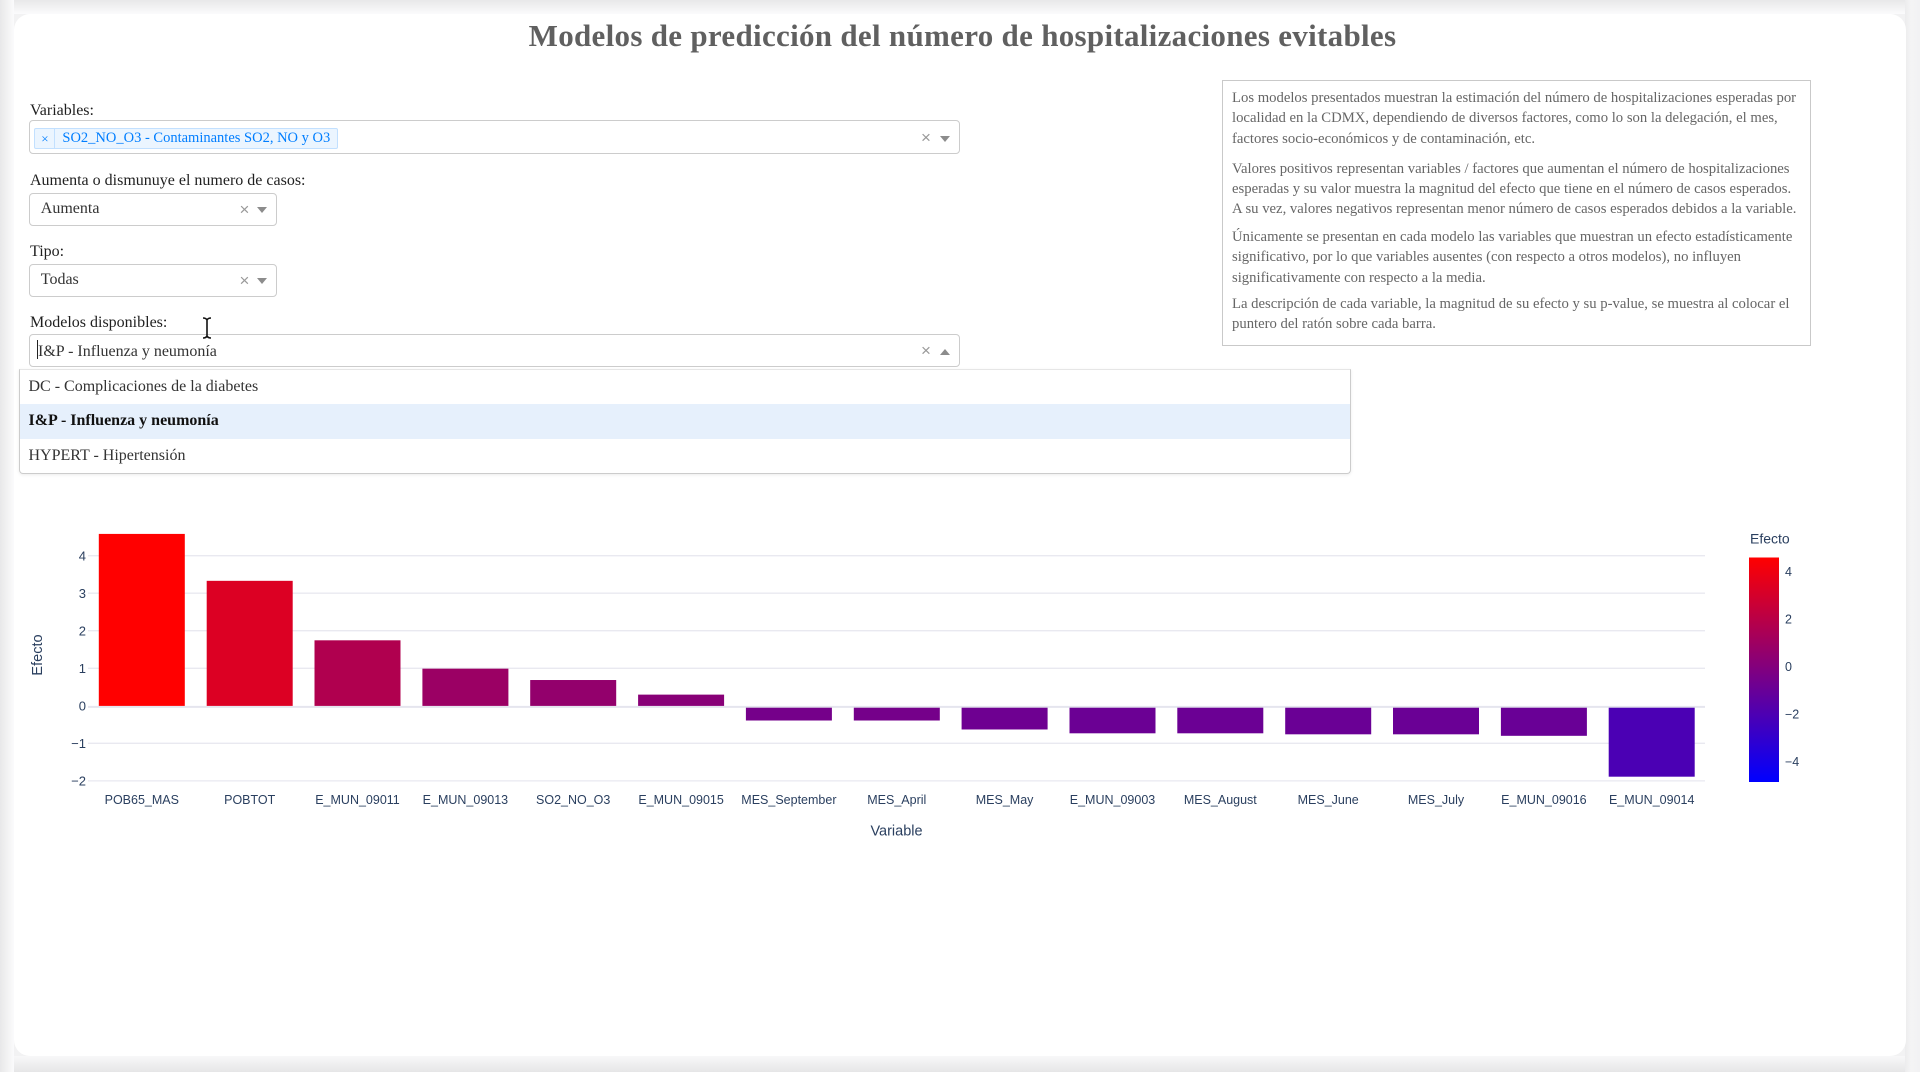  Describe the element at coordinates (573, 800) in the screenshot. I see `svg-text: SO2_NO_O3` at that location.